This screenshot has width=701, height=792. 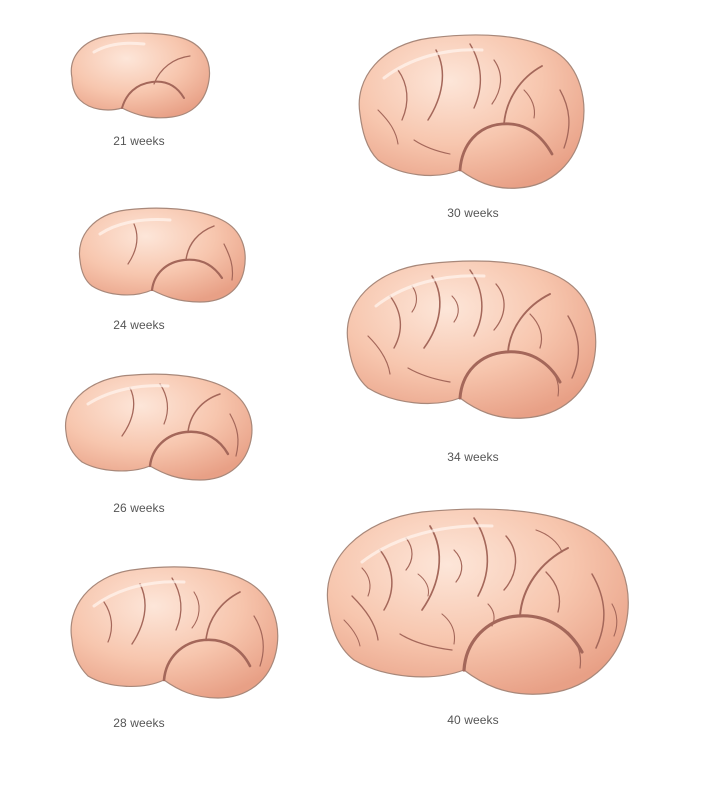 I want to click on brain-24-weeks-illustration, so click(x=162, y=255).